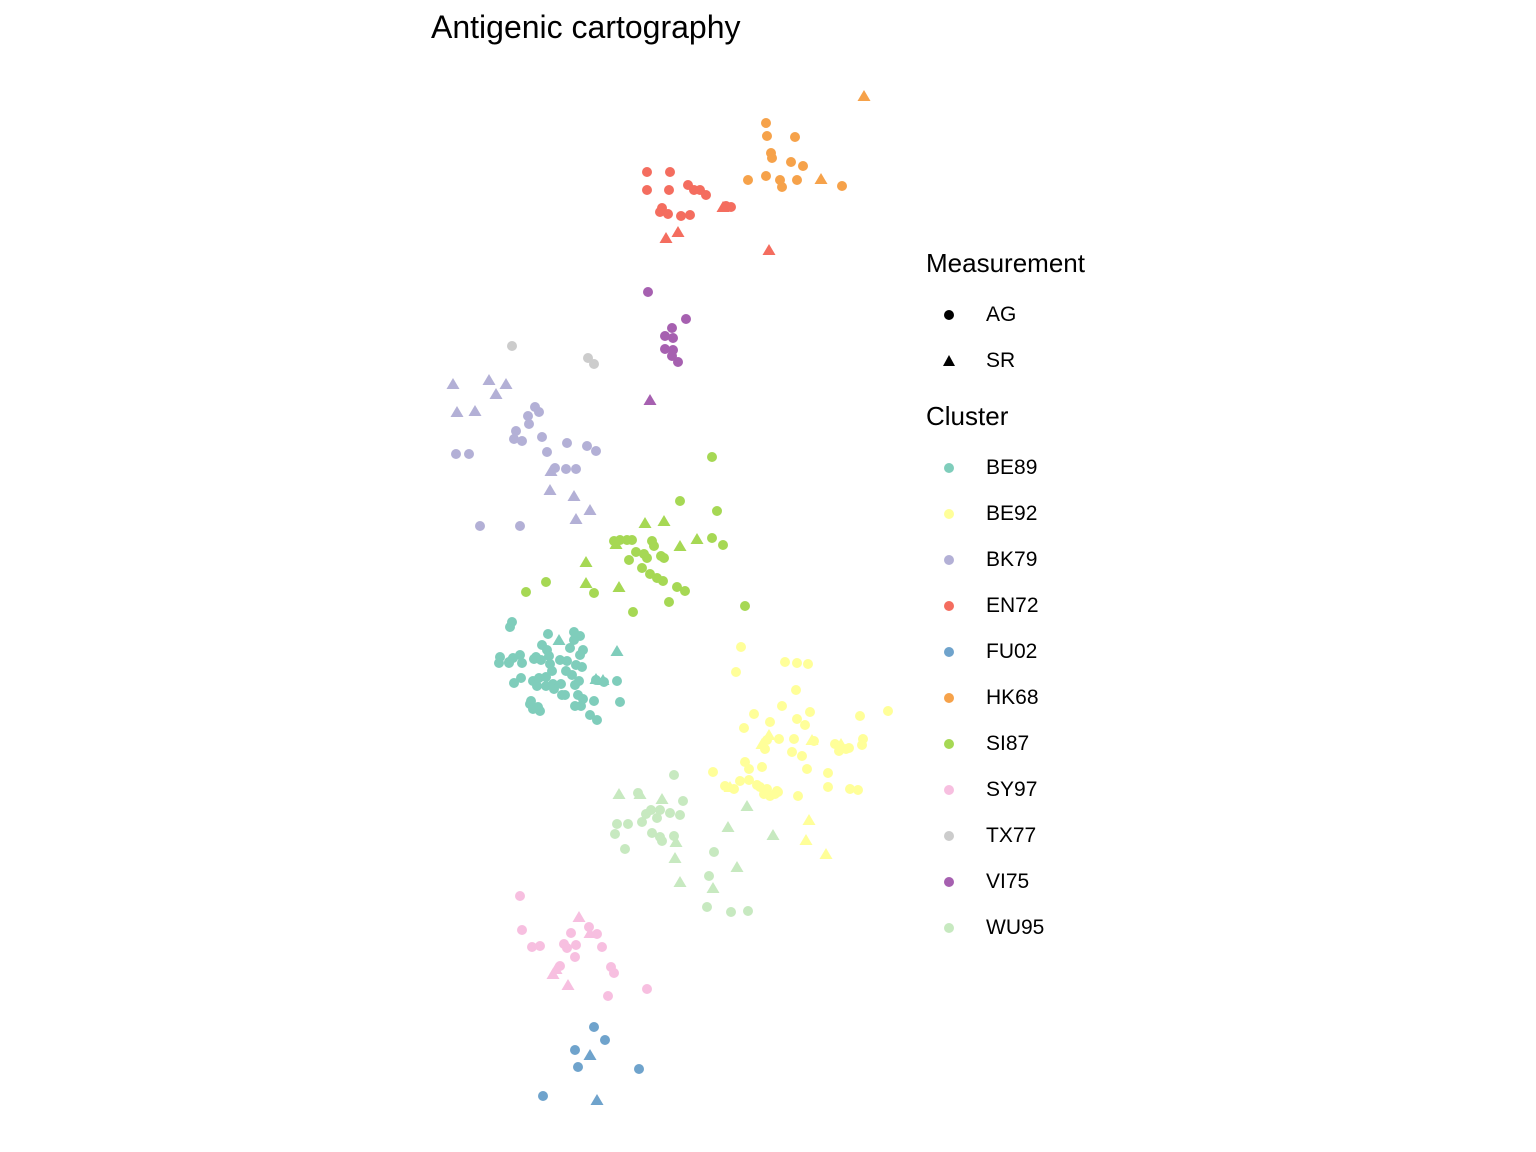 Image resolution: width=1536 pixels, height=1152 pixels. What do you see at coordinates (800, 750) in the screenshot?
I see `series-be92` at bounding box center [800, 750].